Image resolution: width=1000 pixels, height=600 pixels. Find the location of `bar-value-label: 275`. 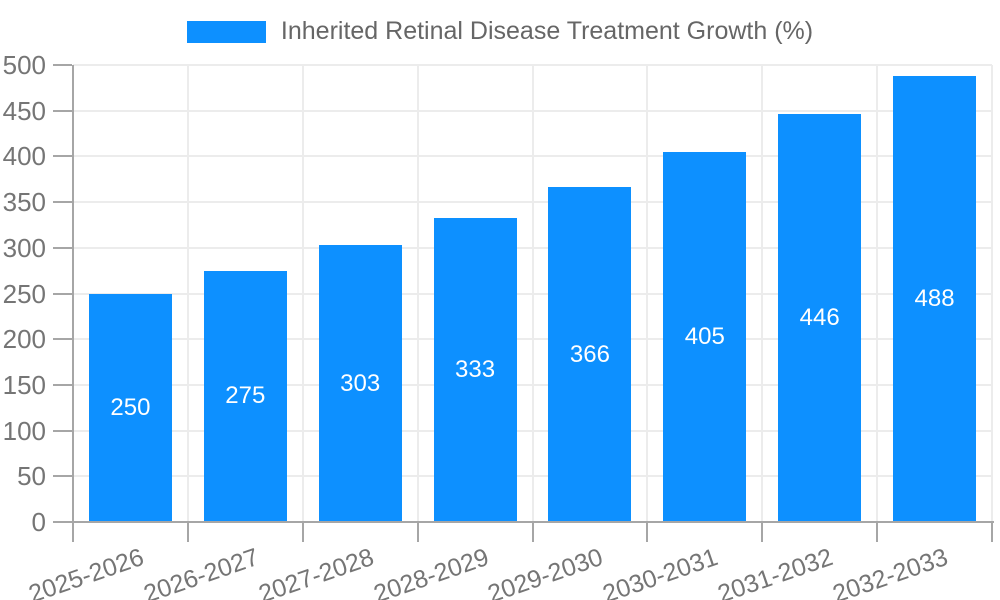

bar-value-label: 275 is located at coordinates (245, 396).